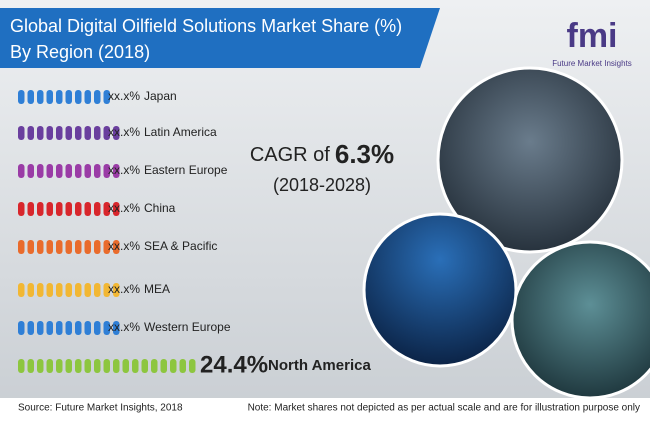 The width and height of the screenshot is (650, 423). Describe the element at coordinates (319, 365) in the screenshot. I see `region-label: North America` at that location.